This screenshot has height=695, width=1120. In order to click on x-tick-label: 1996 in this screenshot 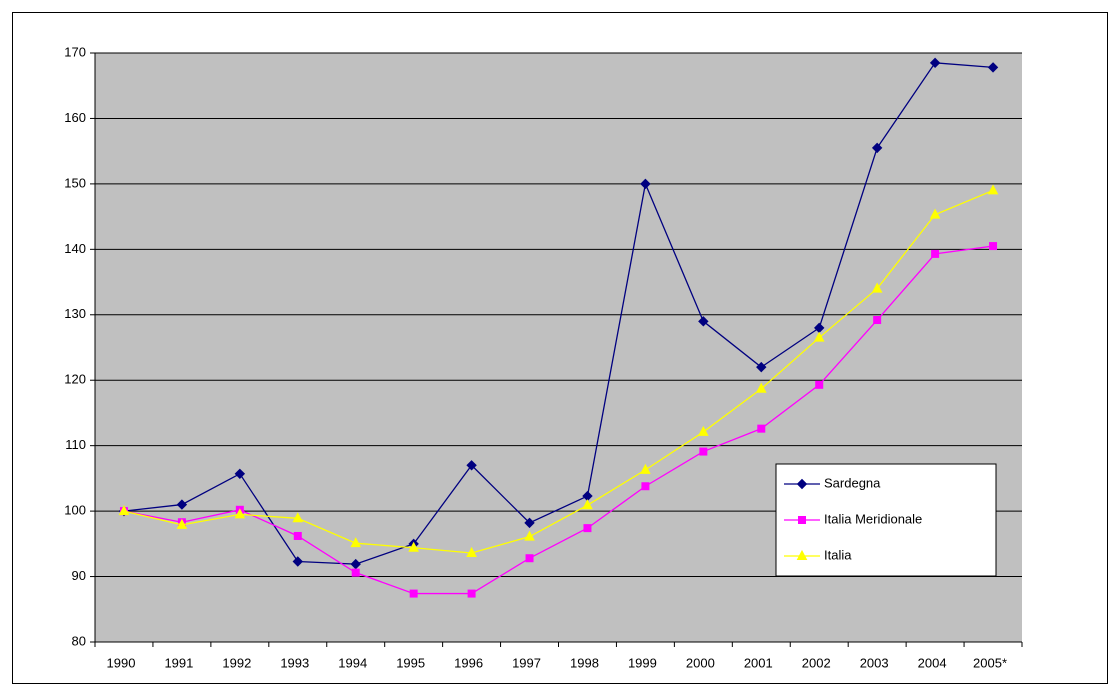, I will do `click(468, 662)`.